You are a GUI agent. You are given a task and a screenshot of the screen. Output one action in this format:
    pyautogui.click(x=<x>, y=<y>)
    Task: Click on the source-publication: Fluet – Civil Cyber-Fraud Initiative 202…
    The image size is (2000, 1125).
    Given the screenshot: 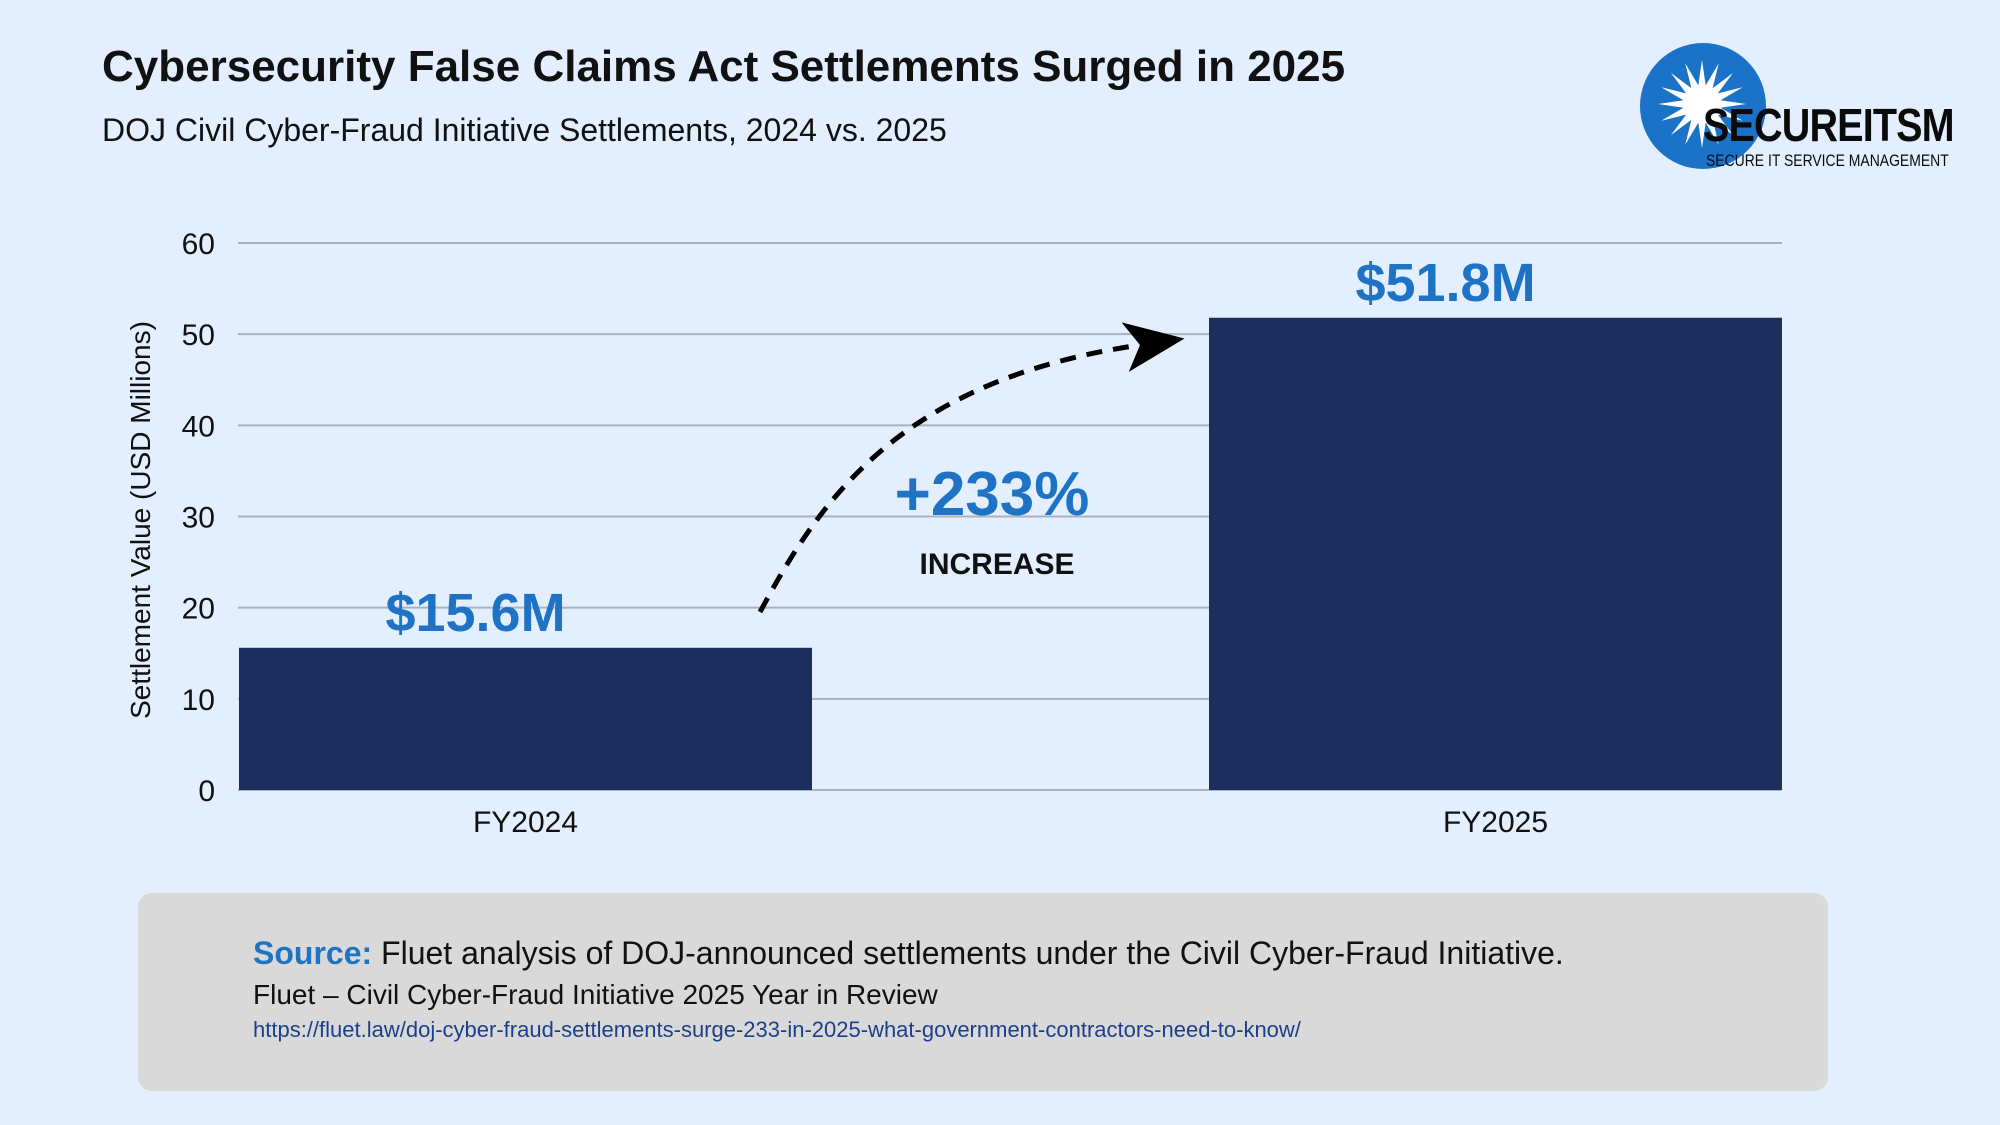 What is the action you would take?
    pyautogui.click(x=595, y=994)
    